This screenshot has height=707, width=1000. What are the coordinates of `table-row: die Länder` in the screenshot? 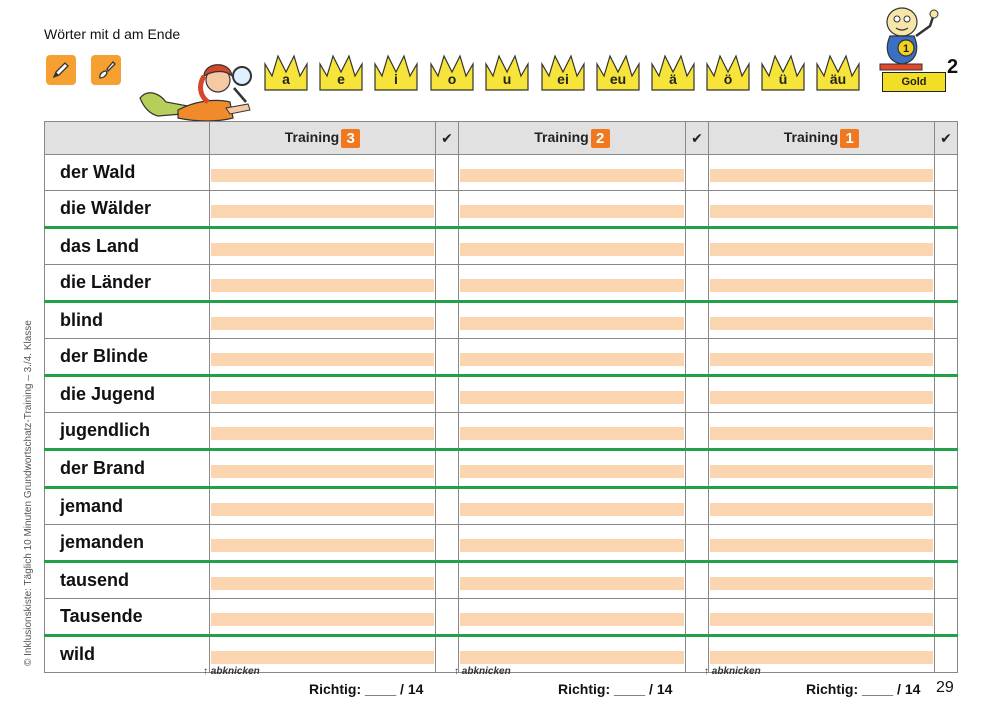 It's located at (501, 283).